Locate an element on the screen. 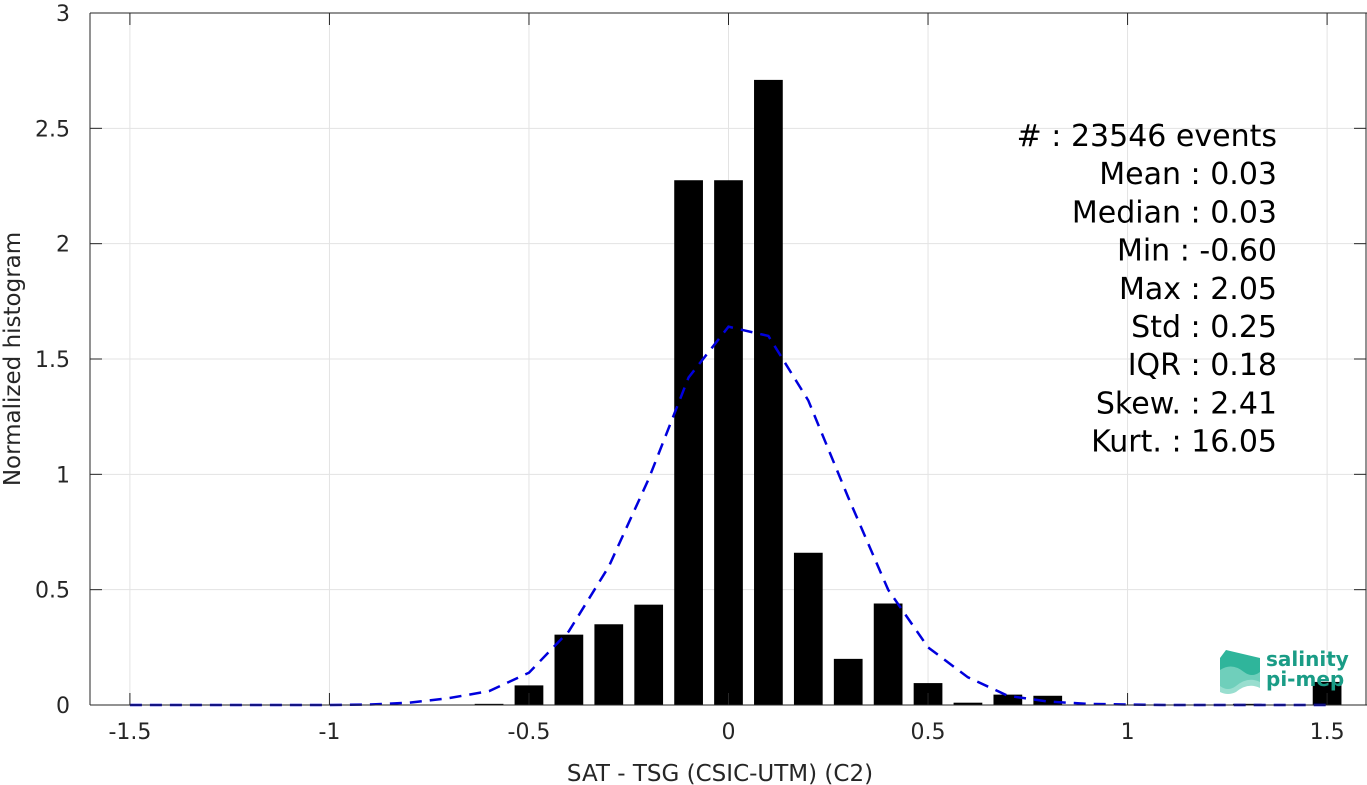 This screenshot has height=785, width=1367. y-tick-label: 3 is located at coordinates (63, 14).